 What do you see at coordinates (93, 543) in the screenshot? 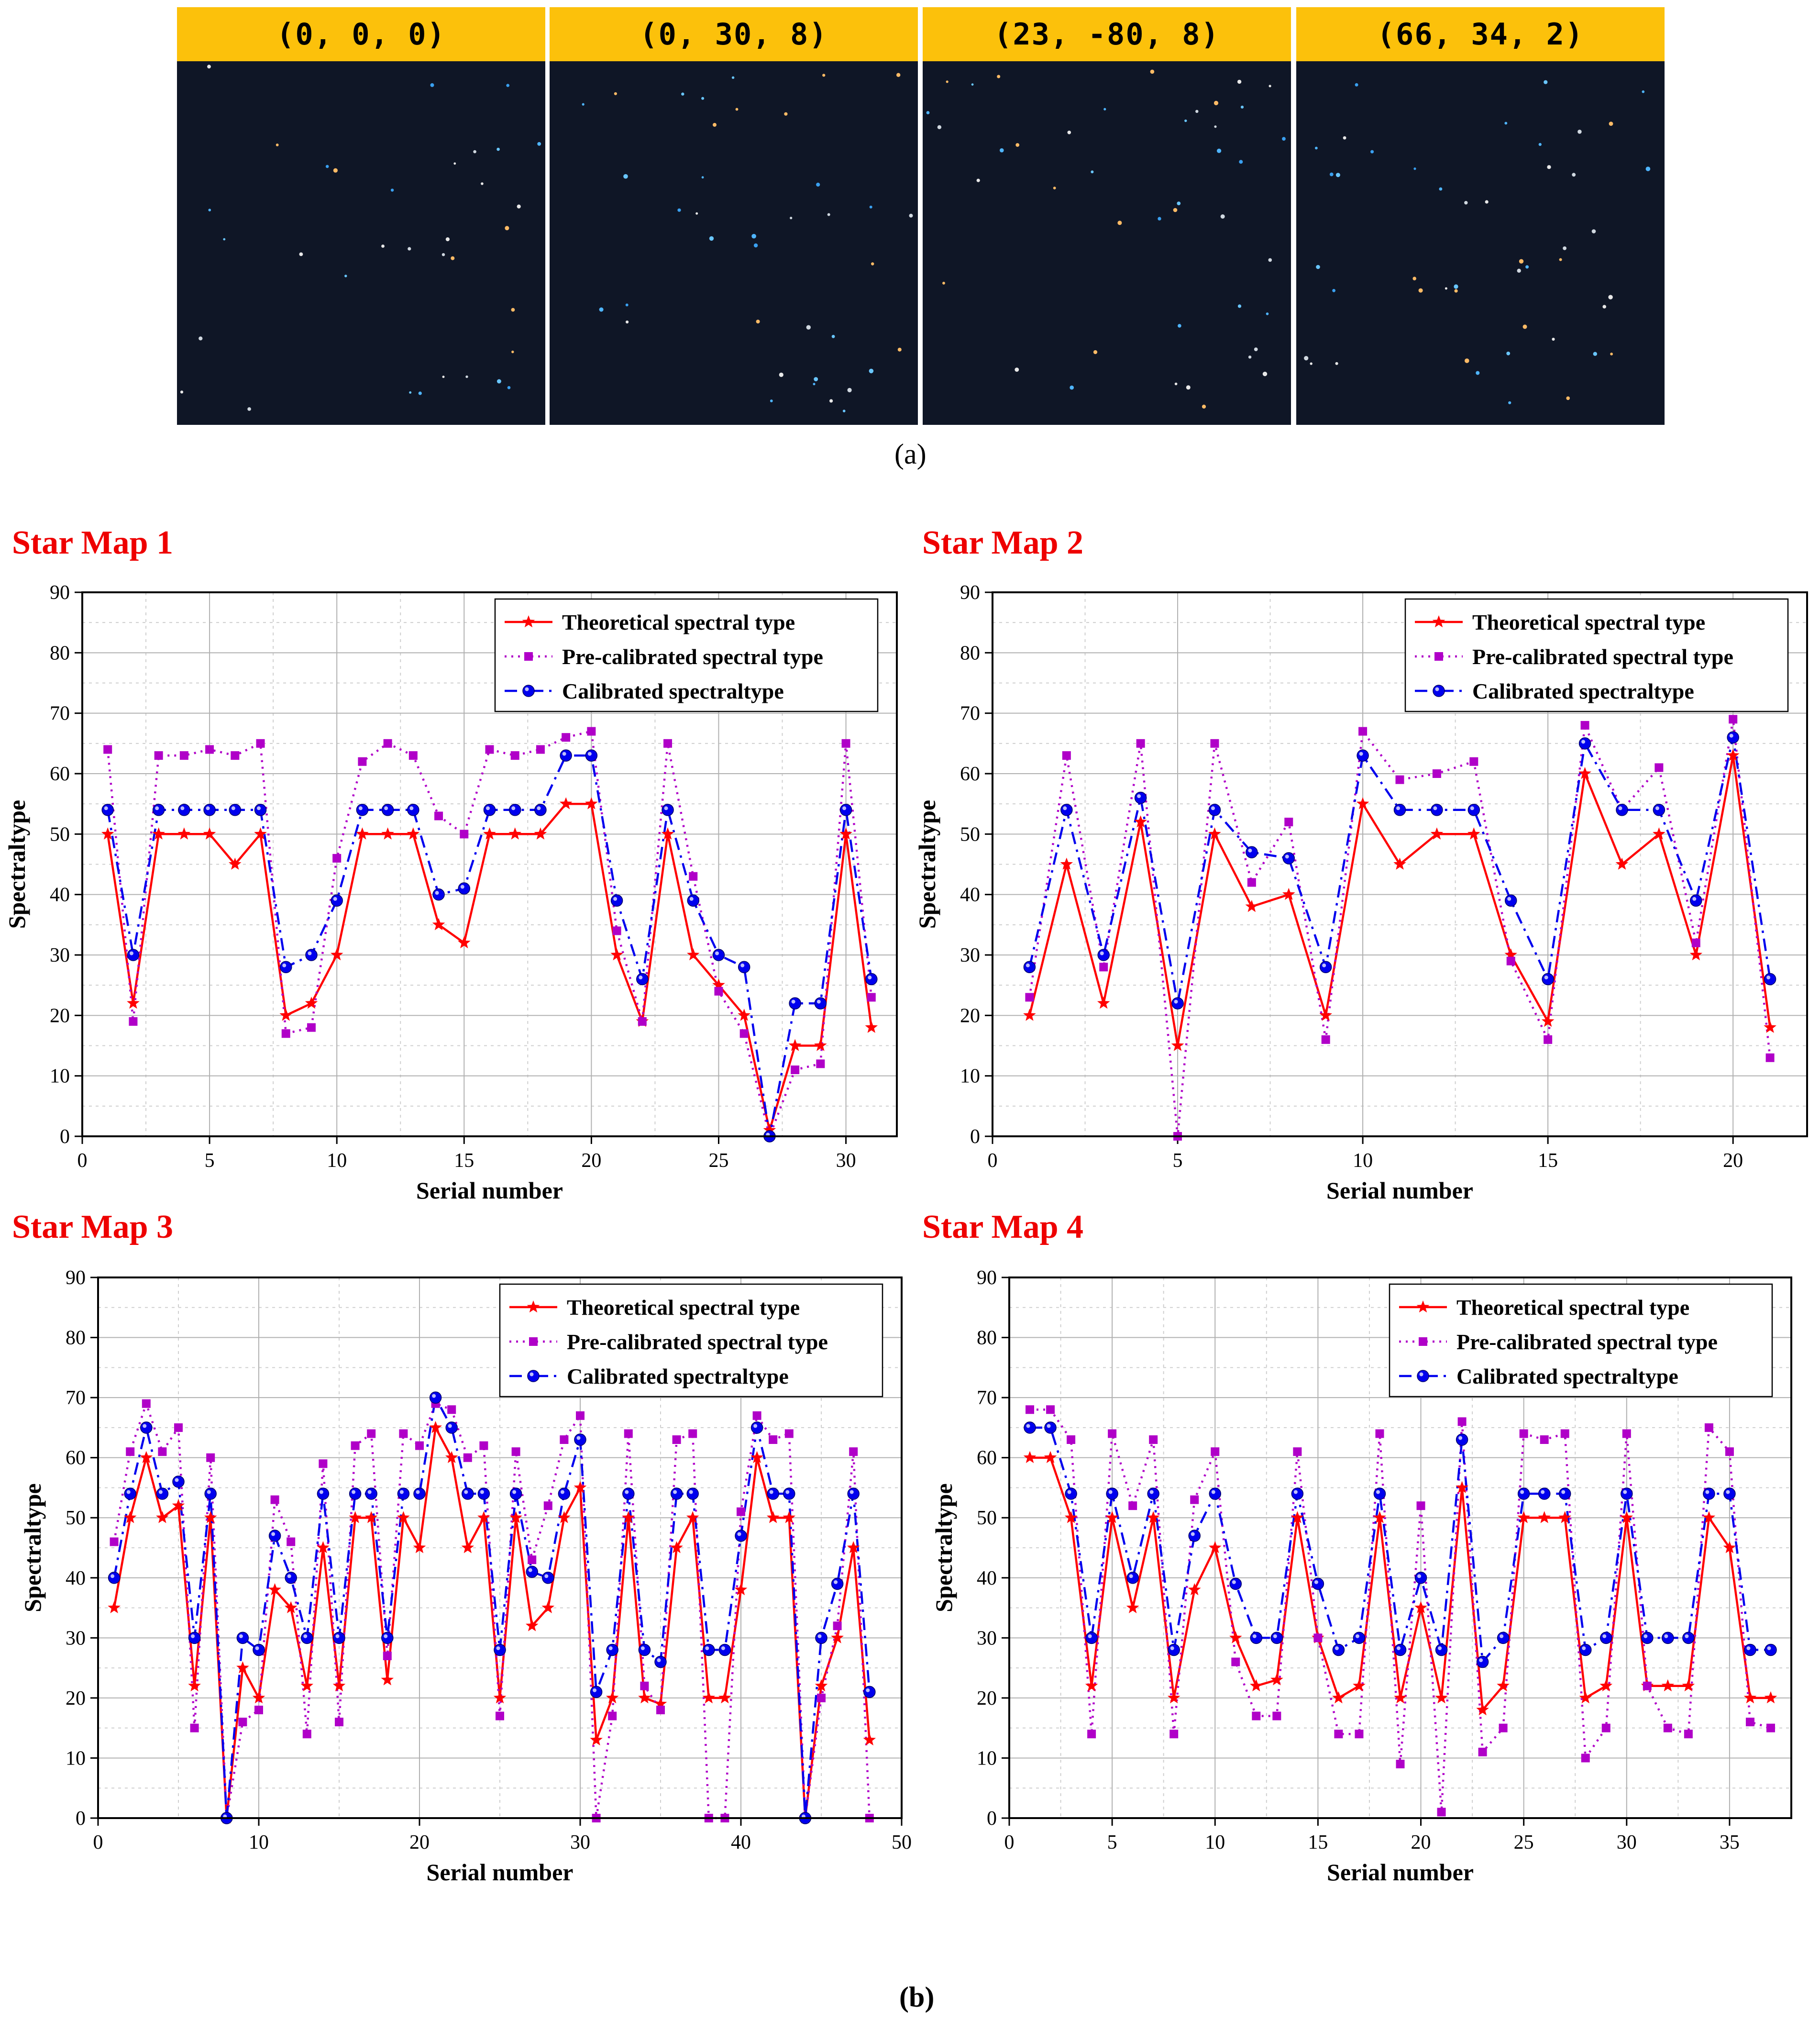
I see `chart-title-1: Star Map 1` at bounding box center [93, 543].